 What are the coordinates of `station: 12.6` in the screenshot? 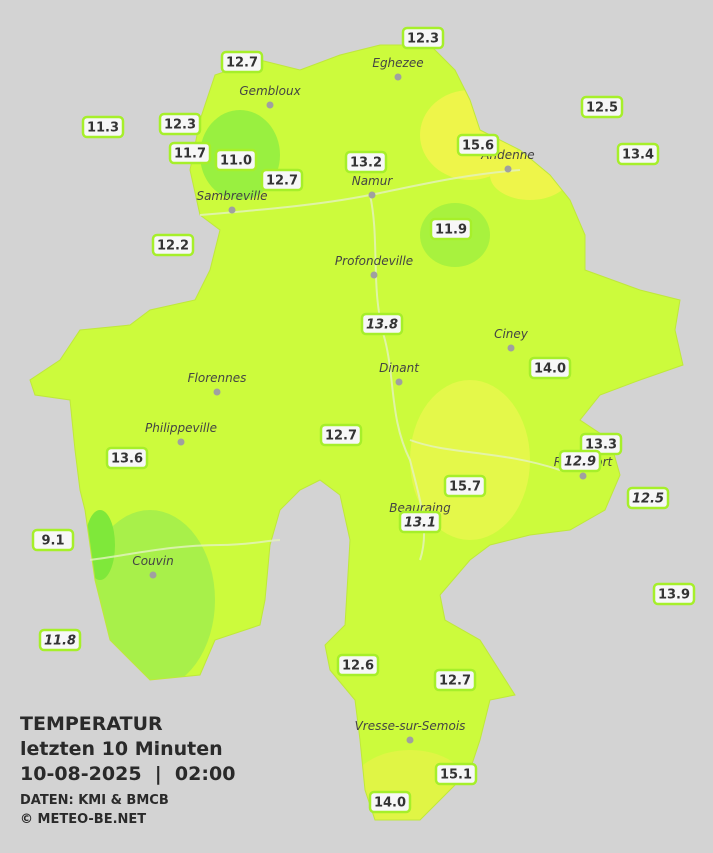 It's located at (358, 665).